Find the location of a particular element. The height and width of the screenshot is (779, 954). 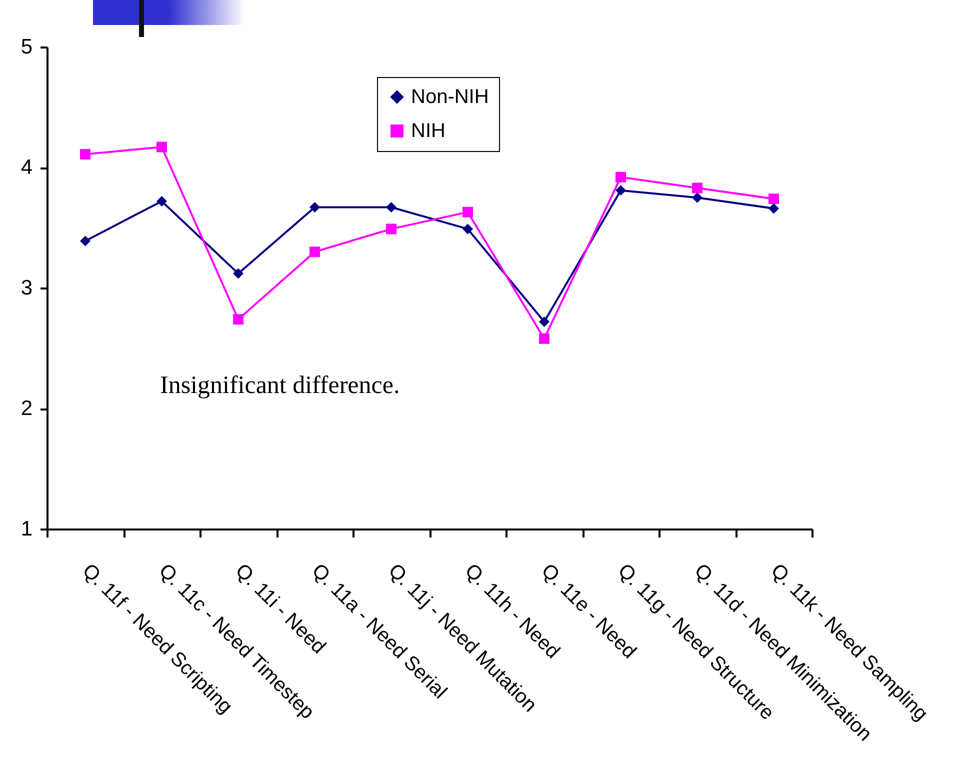

y-tick-label: 3 is located at coordinates (26, 288).